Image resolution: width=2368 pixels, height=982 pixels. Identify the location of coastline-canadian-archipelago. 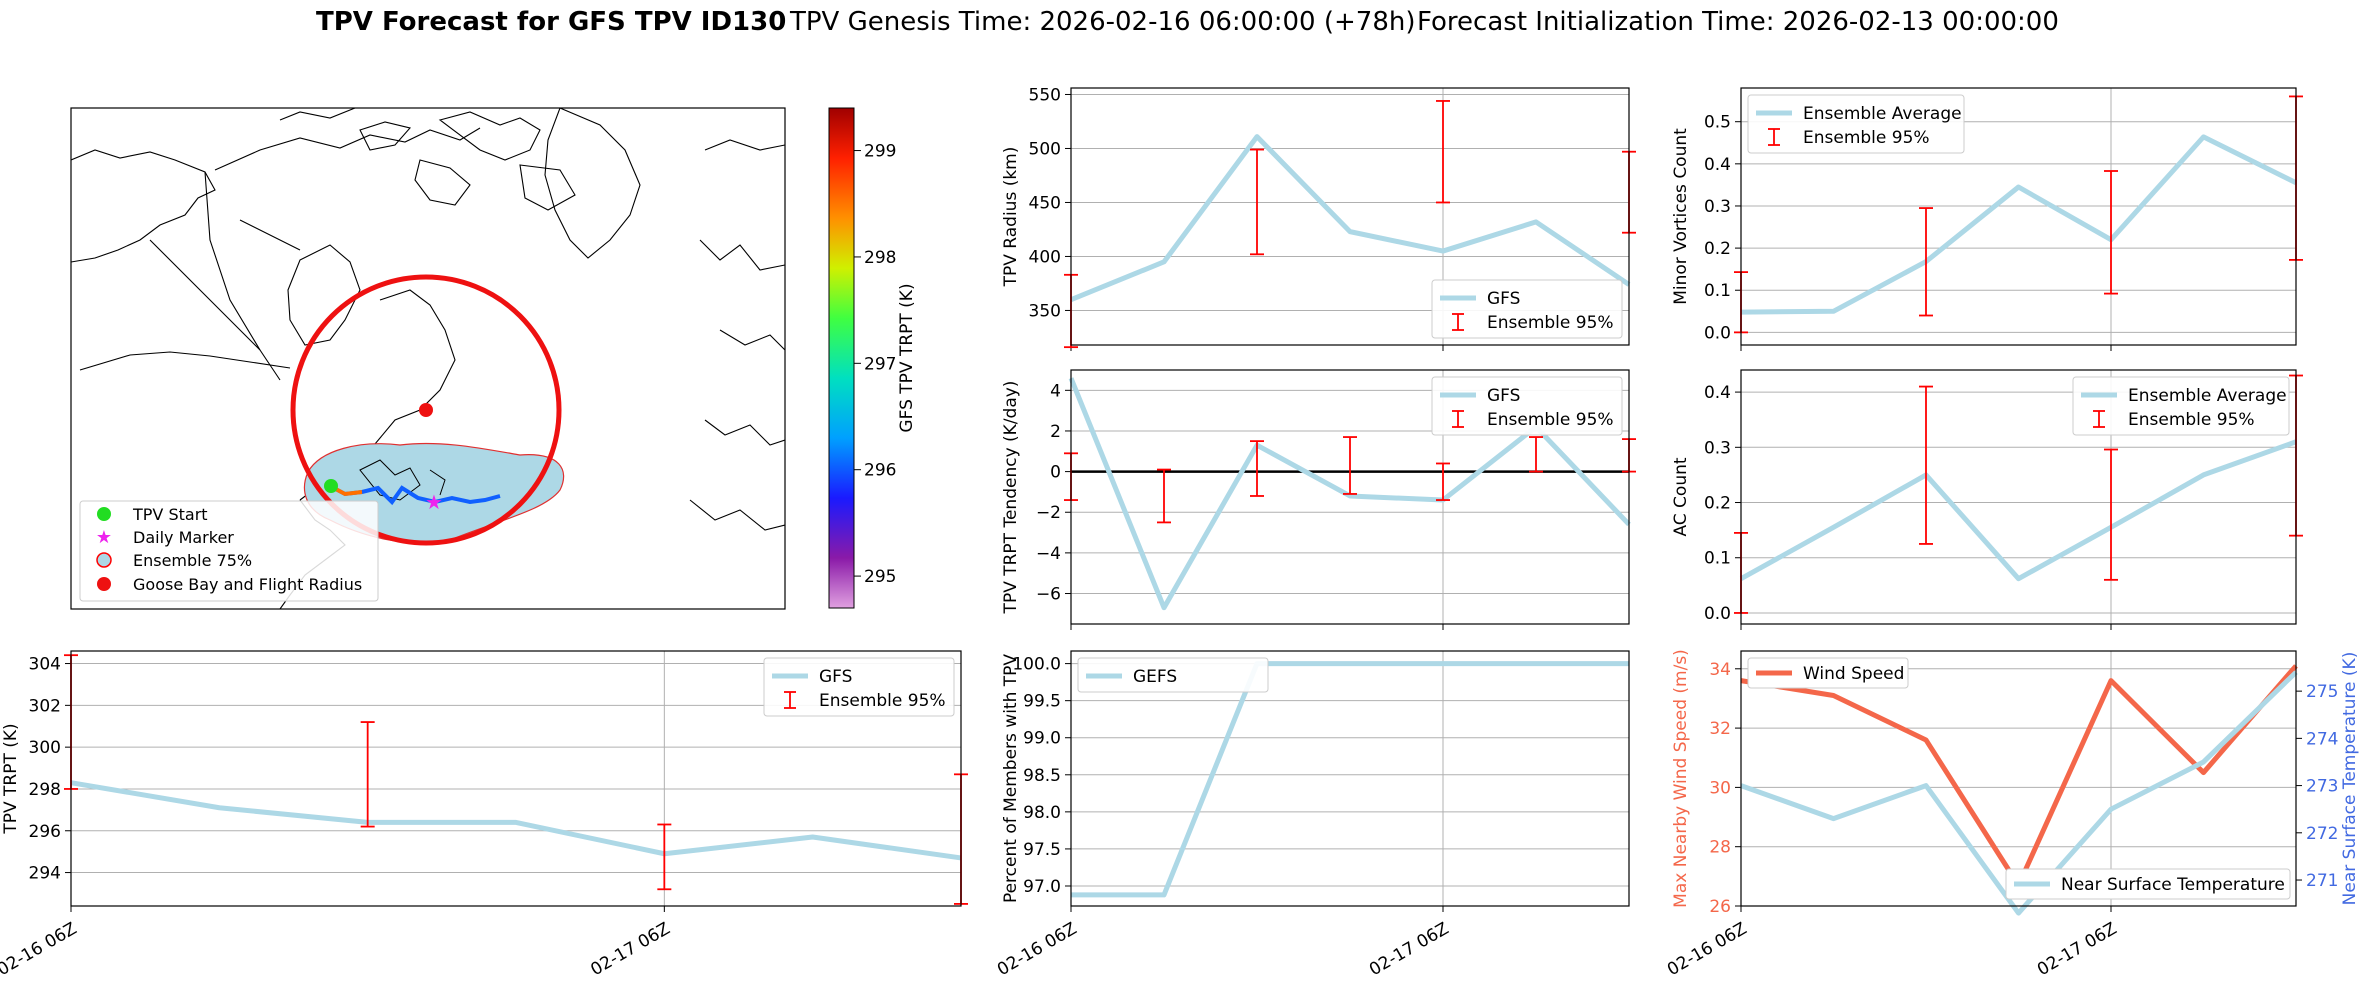
(427, 159).